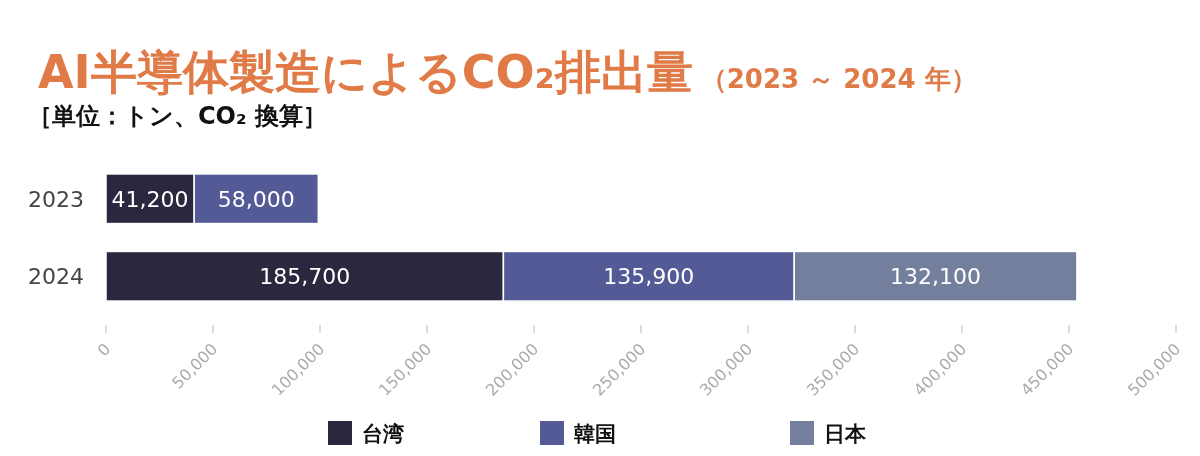 This screenshot has height=456, width=1200. I want to click on data-label: 185,700, so click(305, 277).